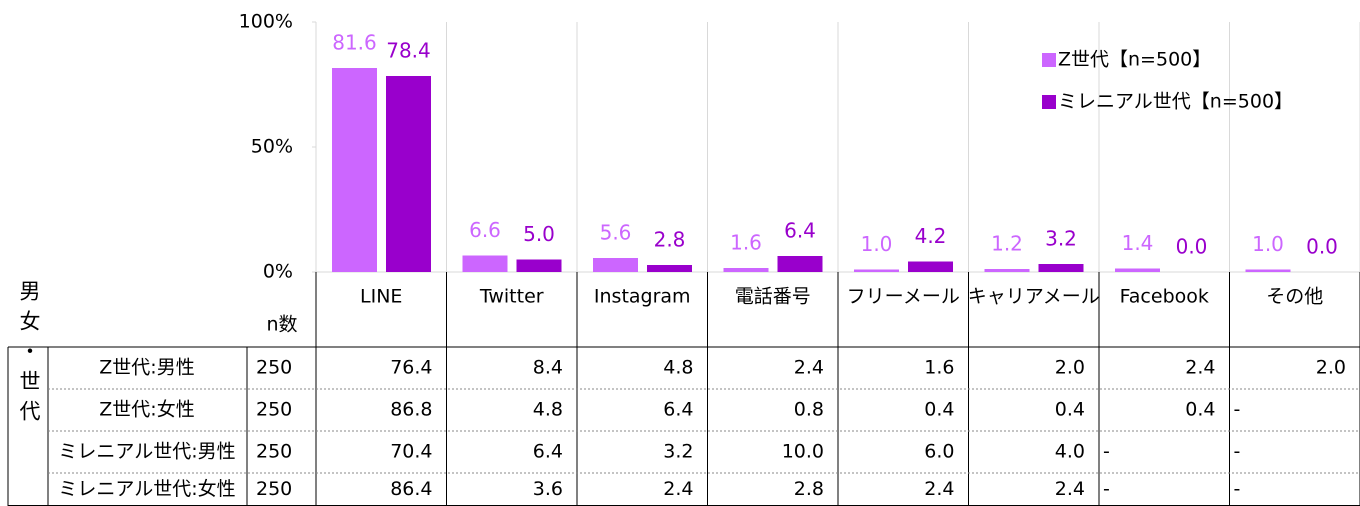 This screenshot has width=1360, height=506. Describe the element at coordinates (746, 243) in the screenshot. I see `data-label: 1.6` at that location.